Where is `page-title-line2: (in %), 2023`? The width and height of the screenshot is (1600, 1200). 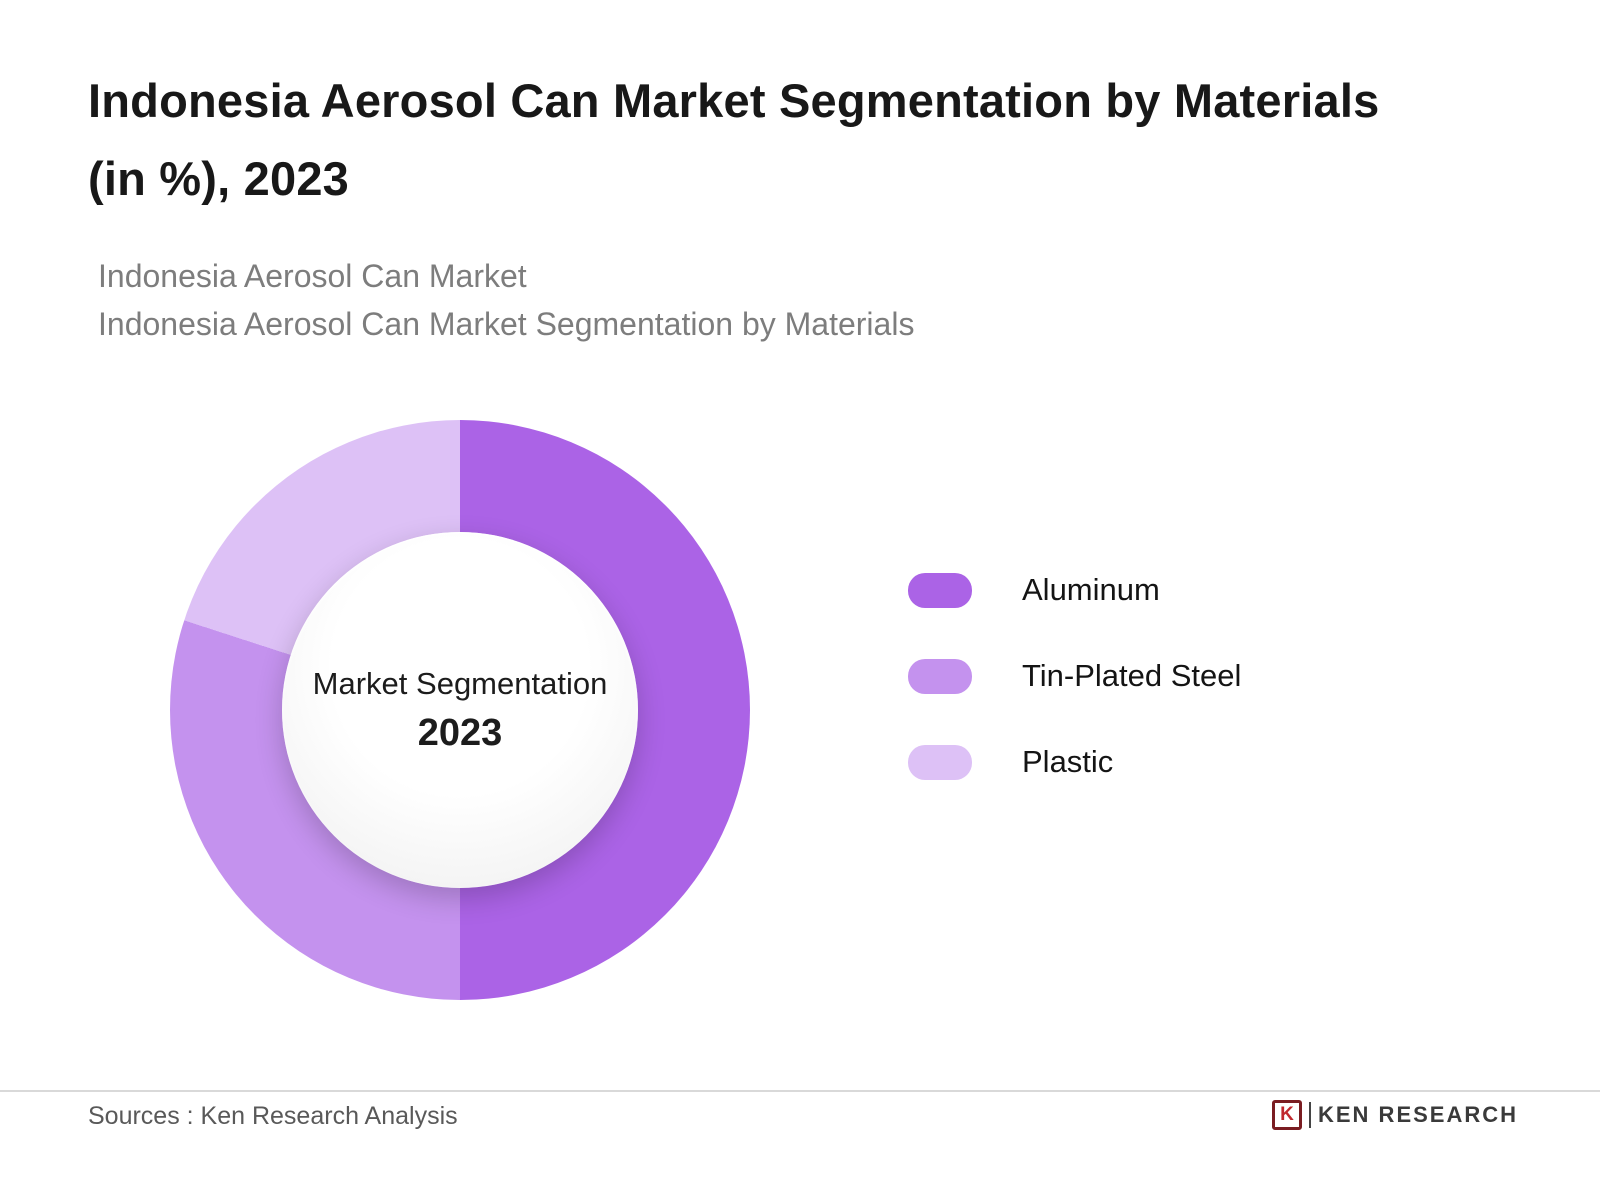 page-title-line2: (in %), 2023 is located at coordinates (218, 178).